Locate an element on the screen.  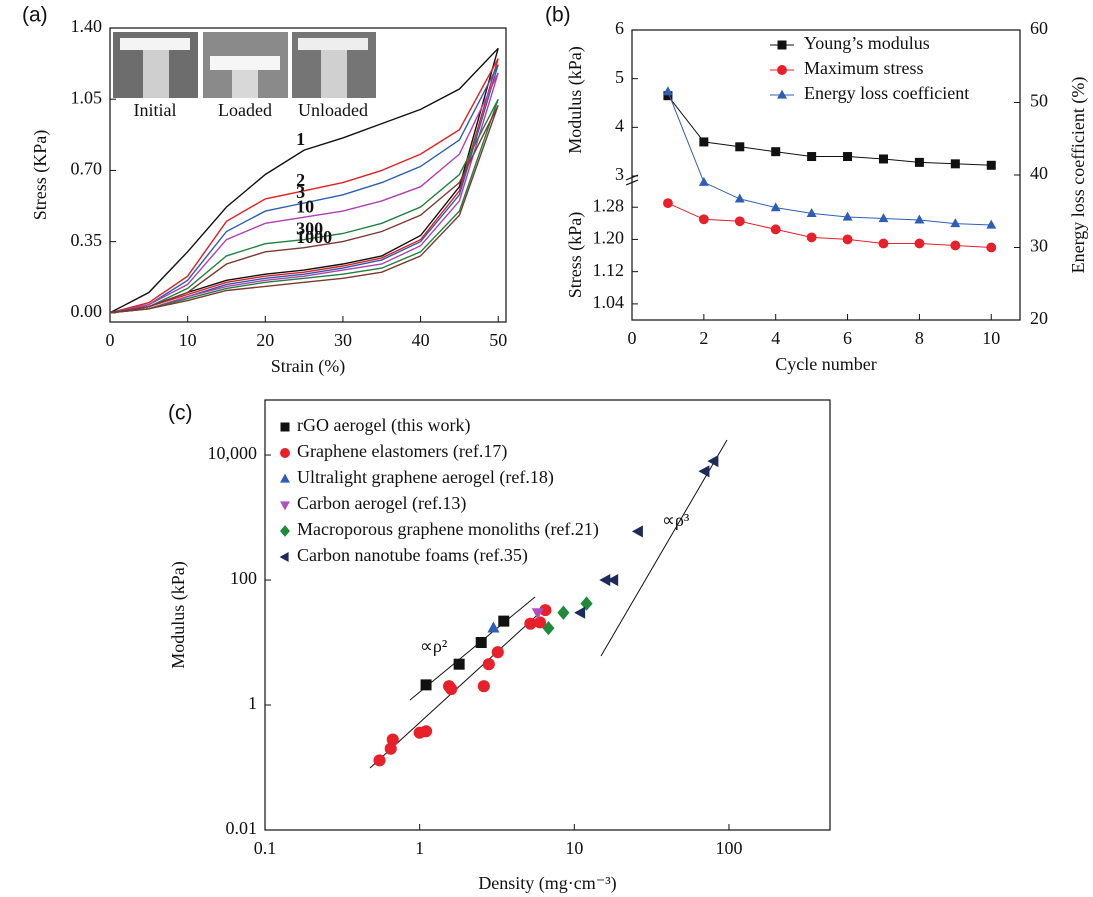
y-tick-label: 6 is located at coordinates (619, 28).